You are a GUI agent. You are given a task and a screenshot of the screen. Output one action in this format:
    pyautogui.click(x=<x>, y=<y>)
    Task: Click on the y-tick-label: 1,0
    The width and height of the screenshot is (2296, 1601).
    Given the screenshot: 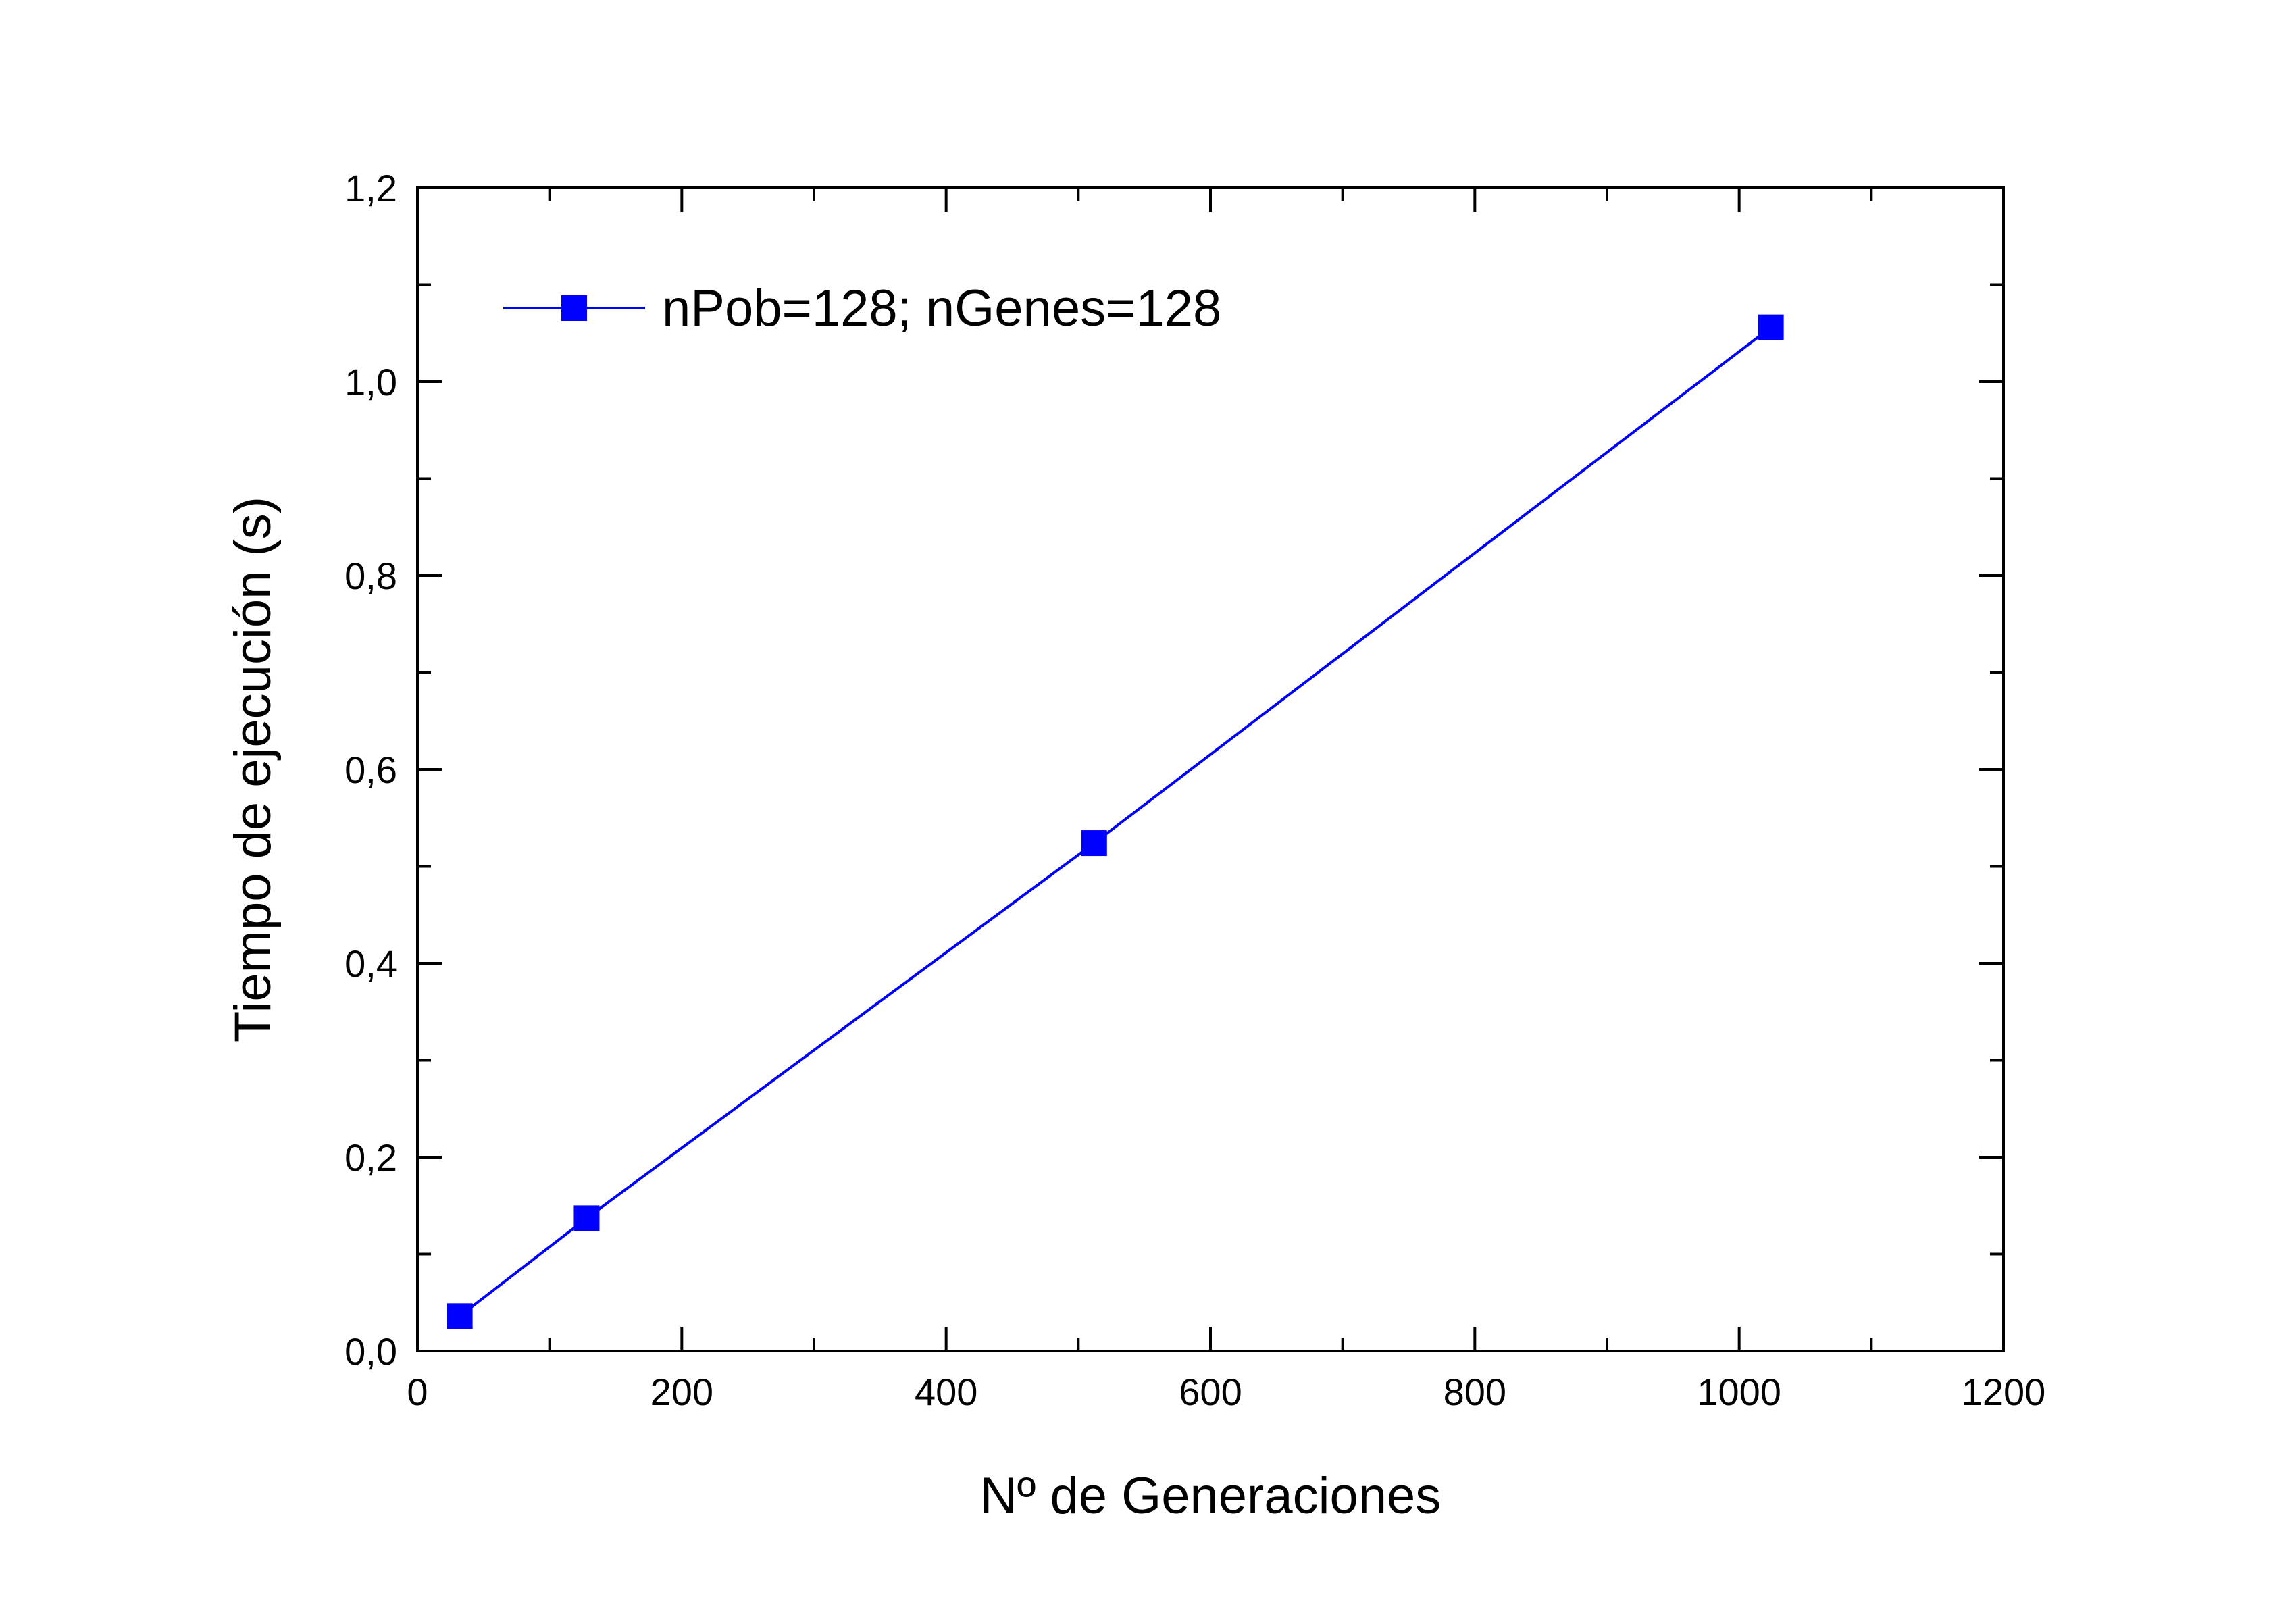 What is the action you would take?
    pyautogui.click(x=371, y=382)
    